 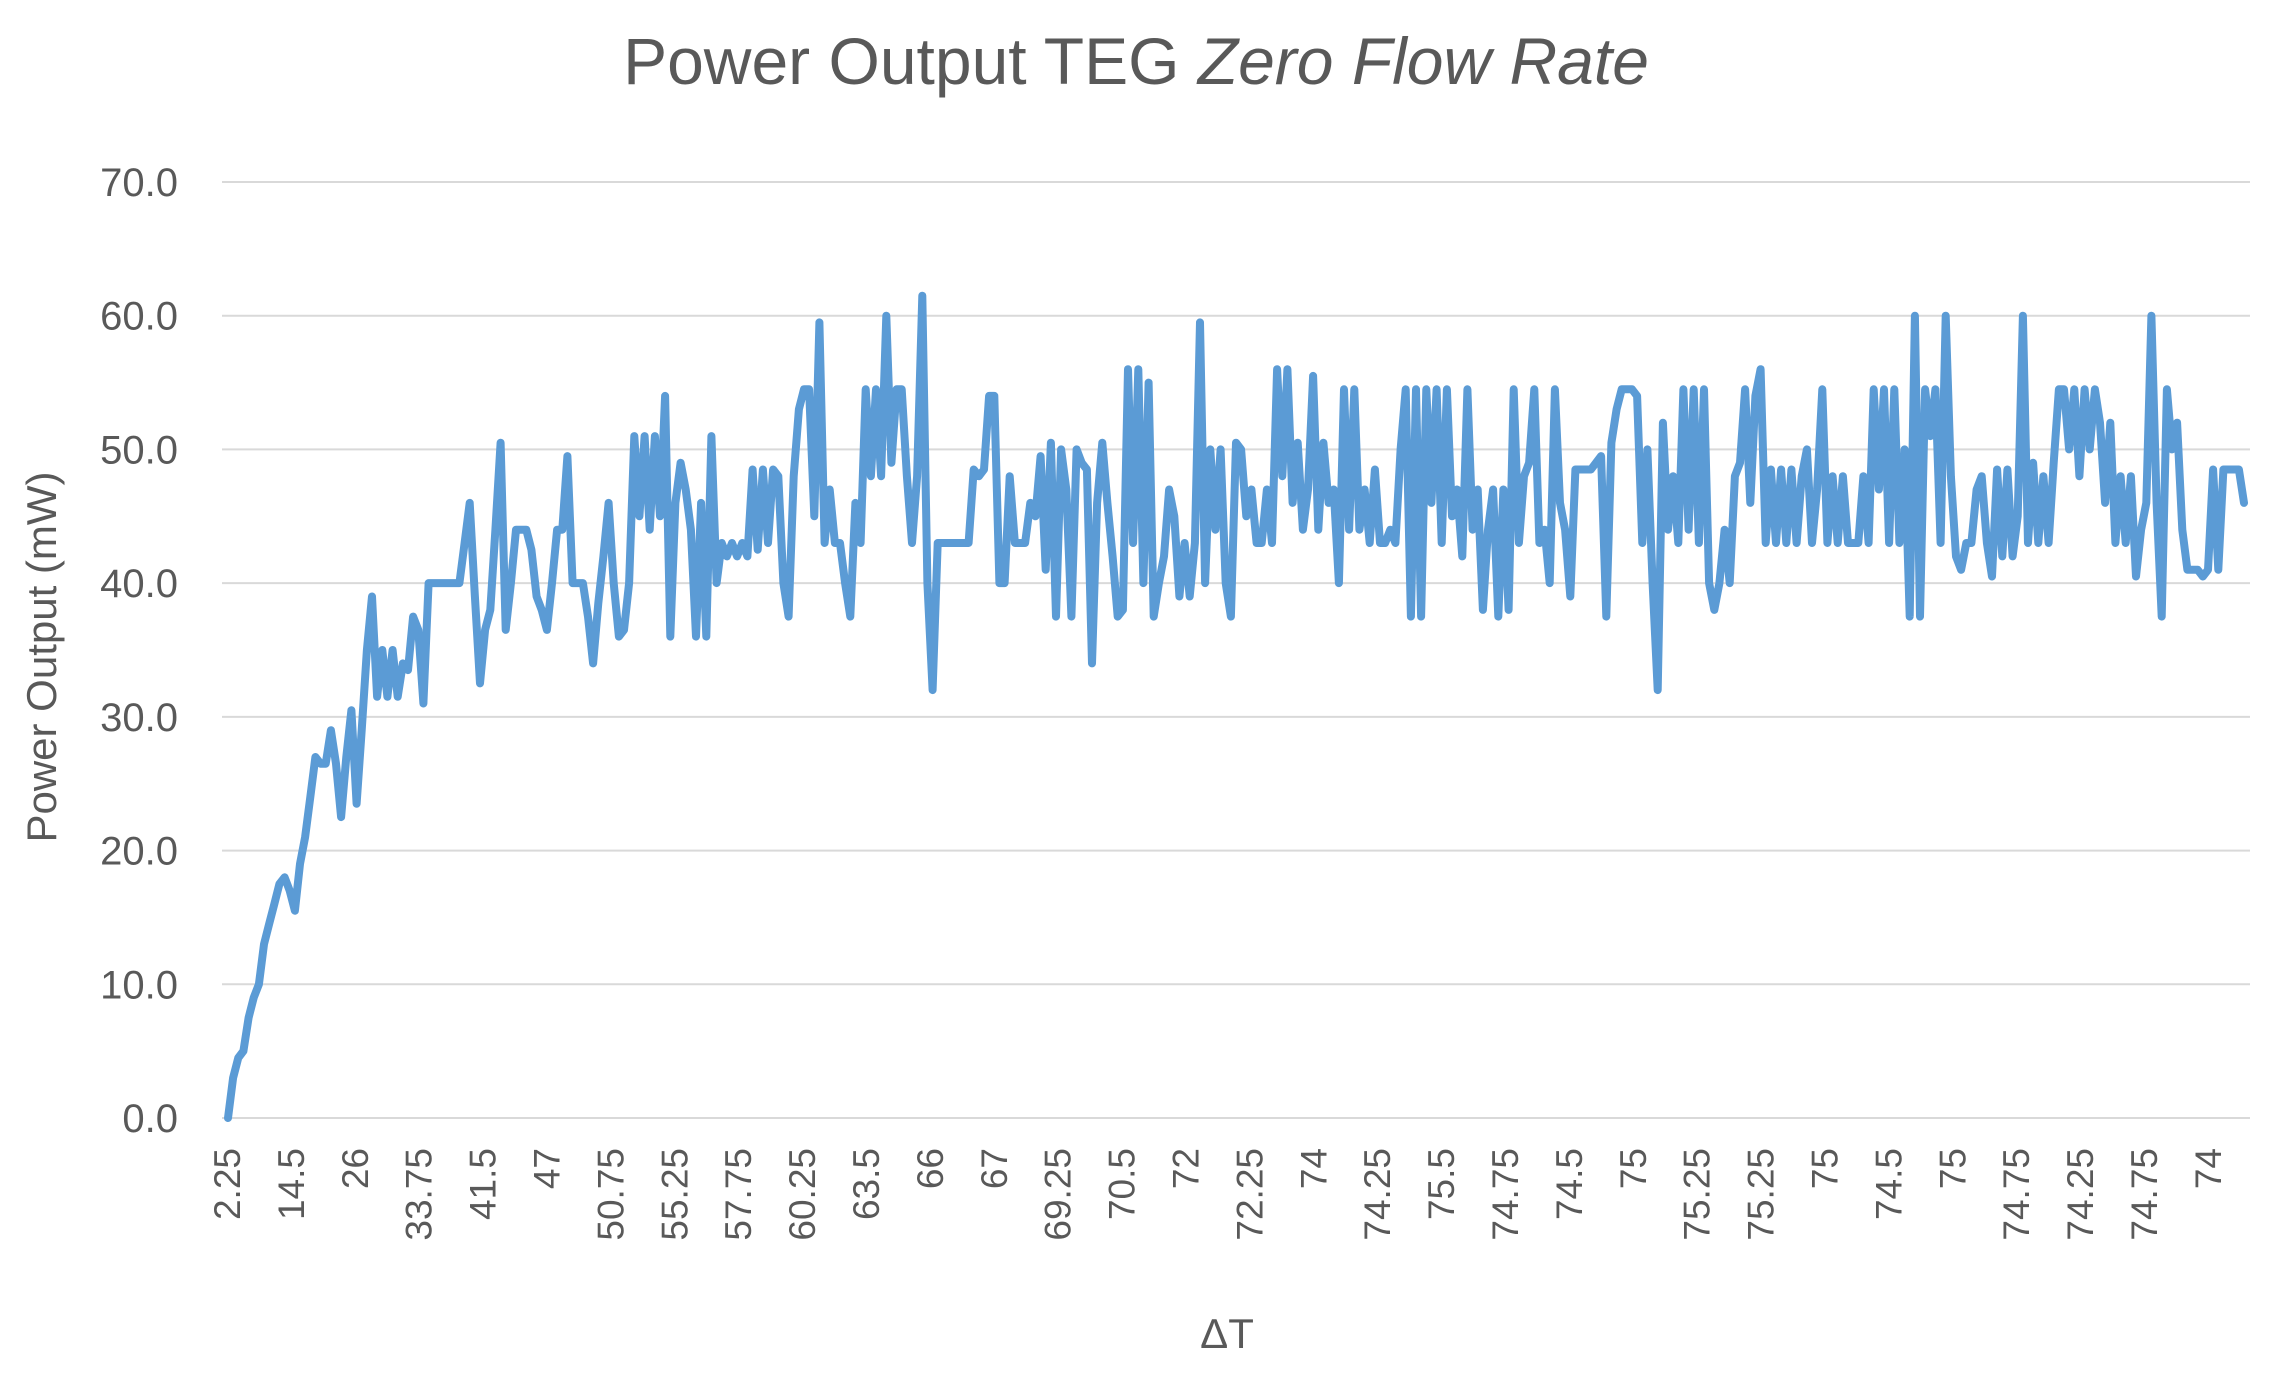 What do you see at coordinates (139, 852) in the screenshot?
I see `y-tick-label: 20.0` at bounding box center [139, 852].